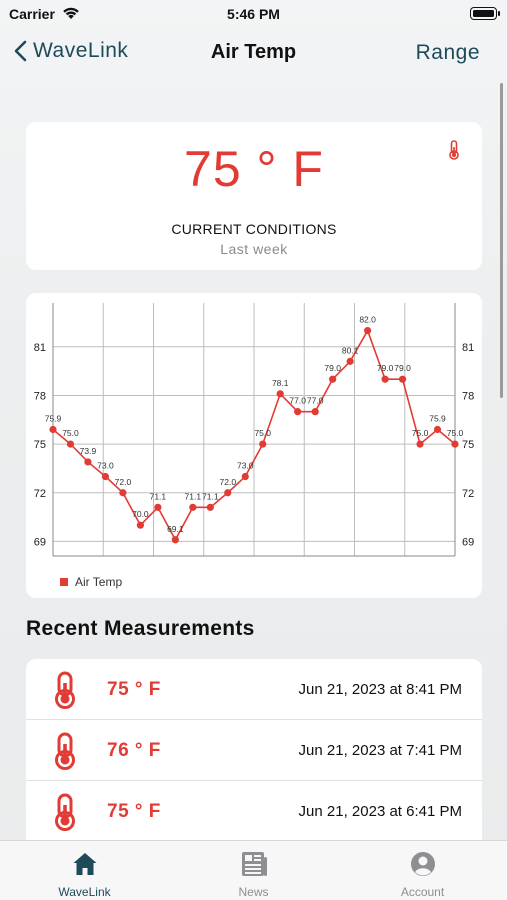  I want to click on tab-label: News, so click(253, 892).